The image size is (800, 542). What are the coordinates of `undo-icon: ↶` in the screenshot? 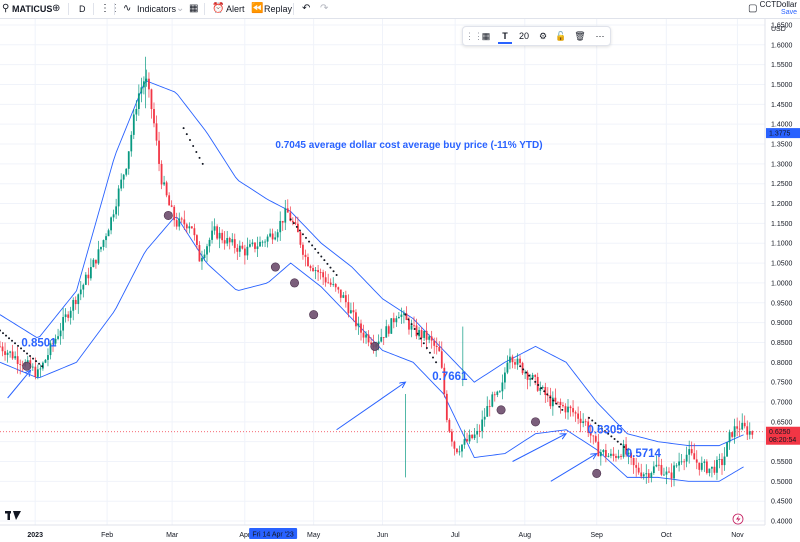 It's located at (306, 8).